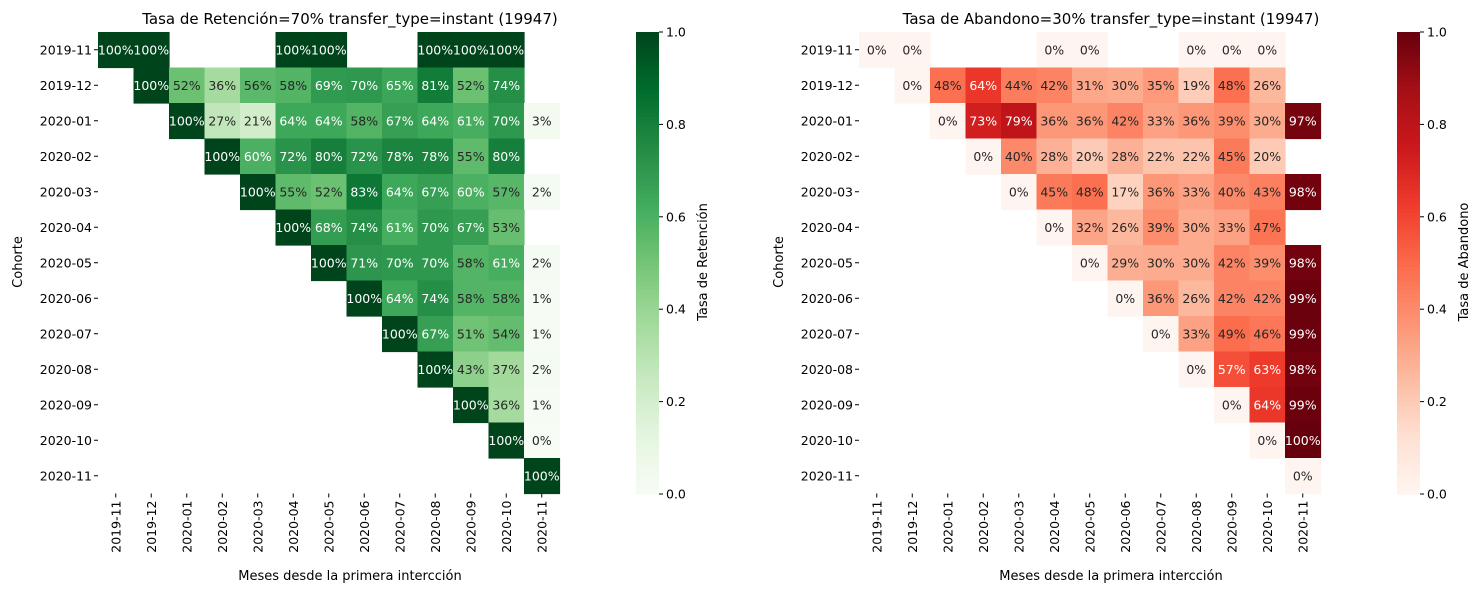 This screenshot has width=1481, height=592. I want to click on abandonment-x-tick-label: 2020-07, so click(1160, 527).